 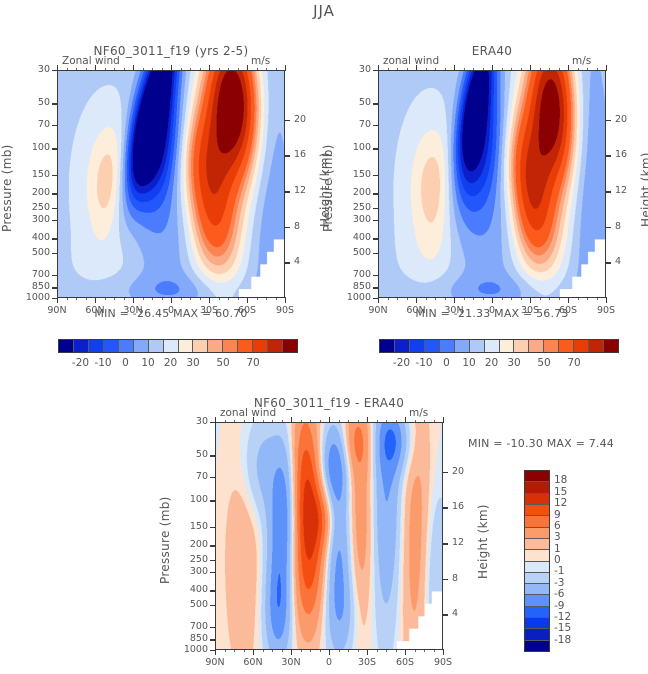 What do you see at coordinates (621, 119) in the screenshot?
I see `y2tick-label-reanalysis-0: 20` at bounding box center [621, 119].